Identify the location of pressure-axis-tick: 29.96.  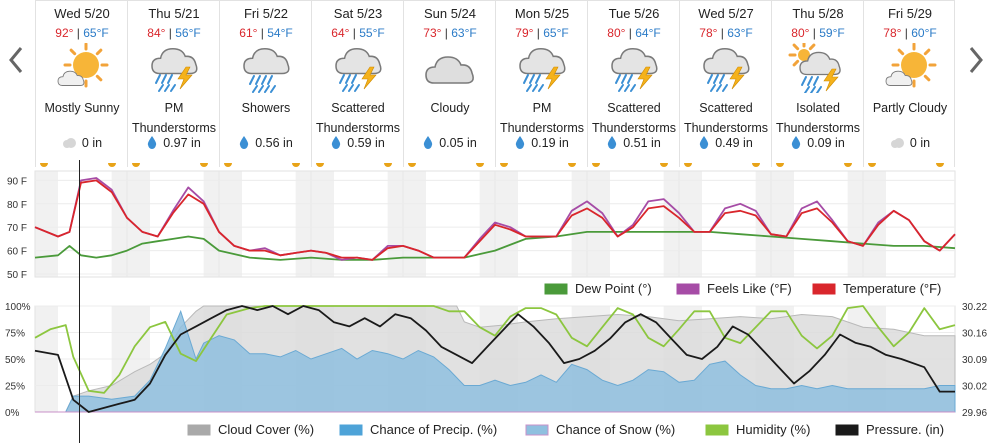
(974, 413).